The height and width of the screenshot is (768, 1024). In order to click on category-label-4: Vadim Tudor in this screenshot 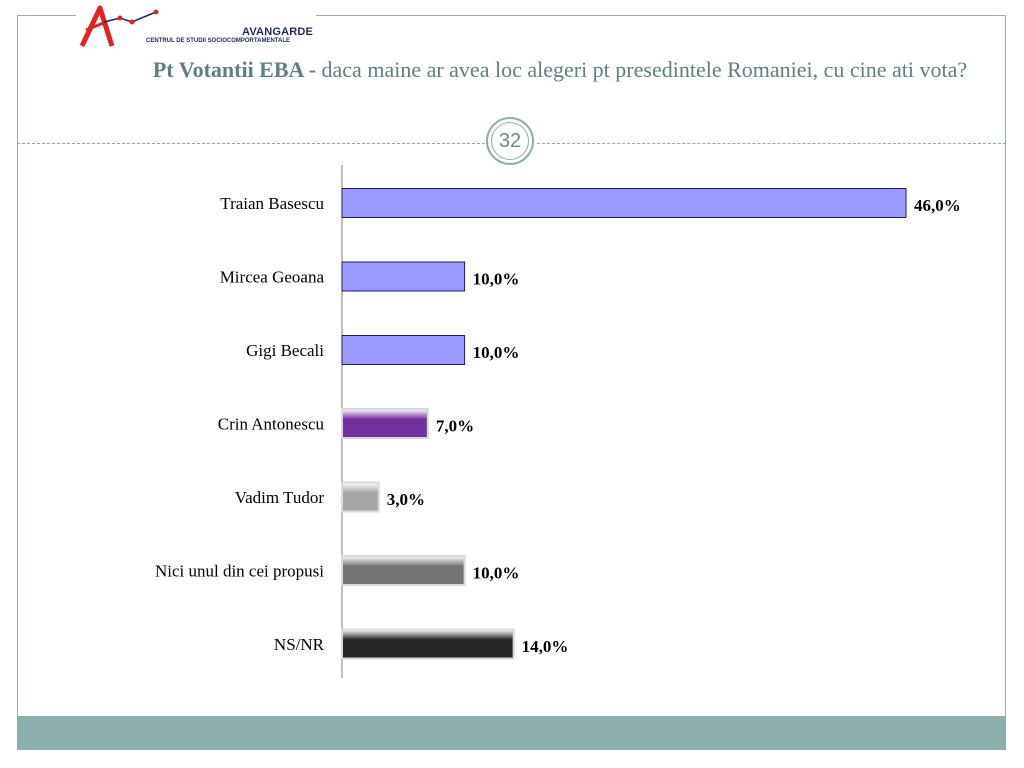, I will do `click(280, 497)`.